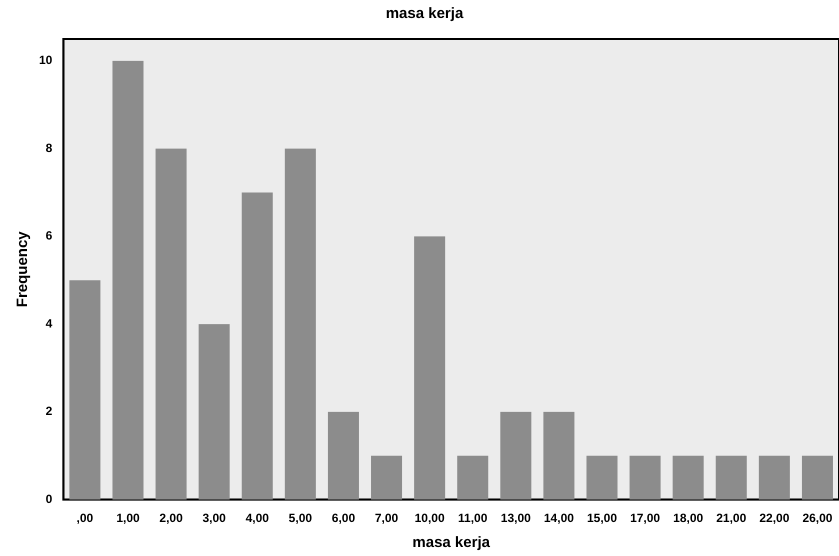 This screenshot has height=556, width=839. I want to click on y-tick-label: 4, so click(49, 323).